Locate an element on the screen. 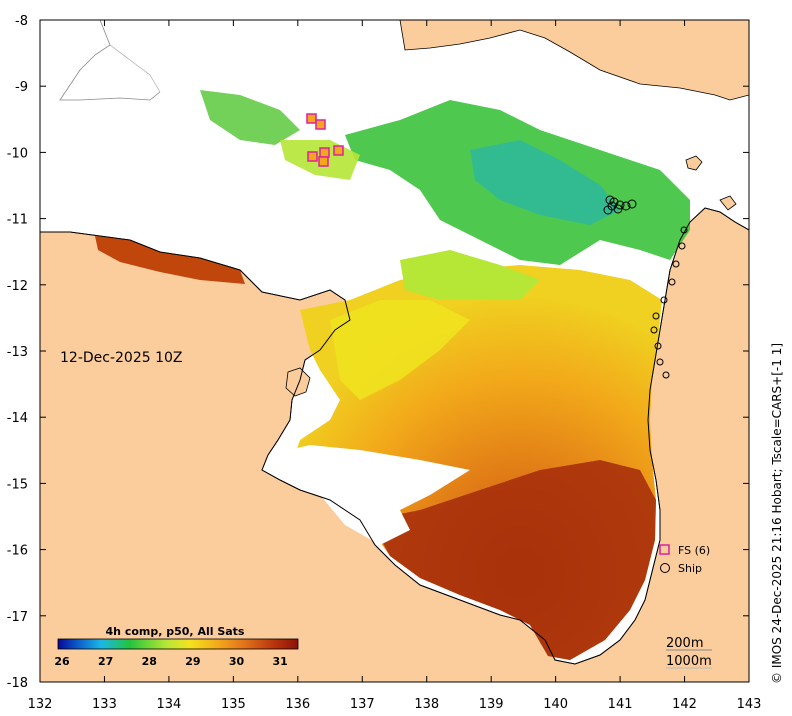 The height and width of the screenshot is (716, 792). lon-tick-label: 135 is located at coordinates (233, 704).